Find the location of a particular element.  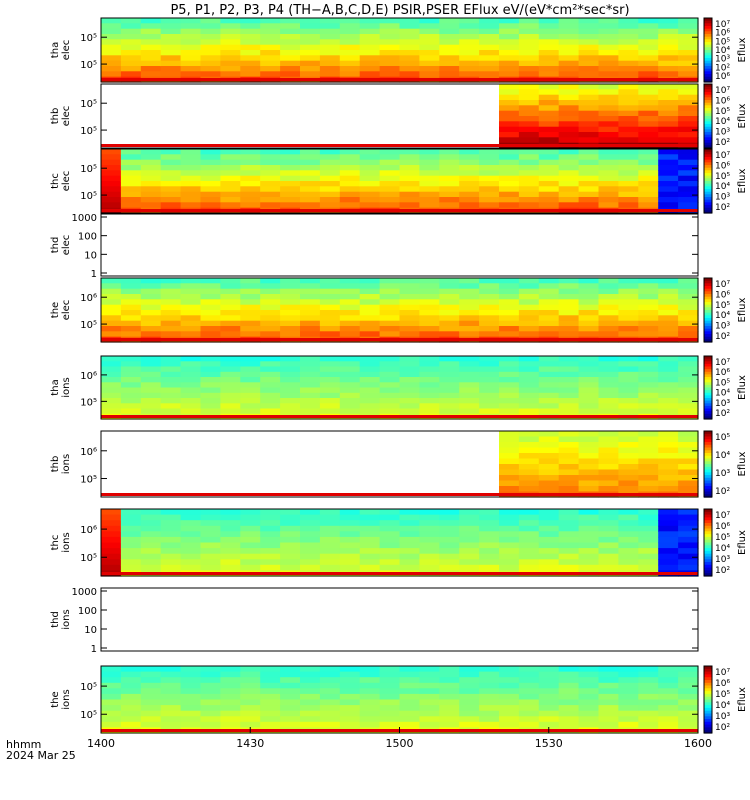

y-tick-label: 10 is located at coordinates (90, 255).